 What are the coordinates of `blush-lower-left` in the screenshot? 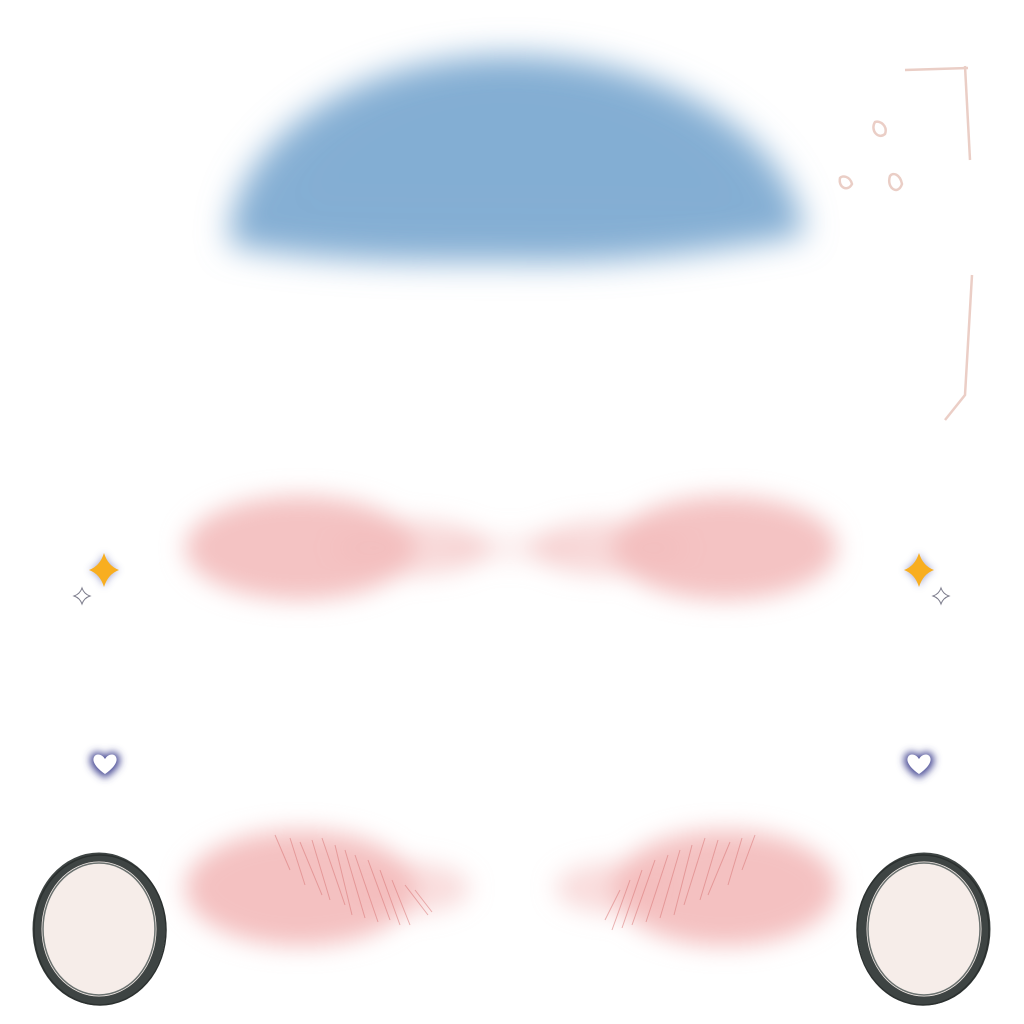 It's located at (300, 888).